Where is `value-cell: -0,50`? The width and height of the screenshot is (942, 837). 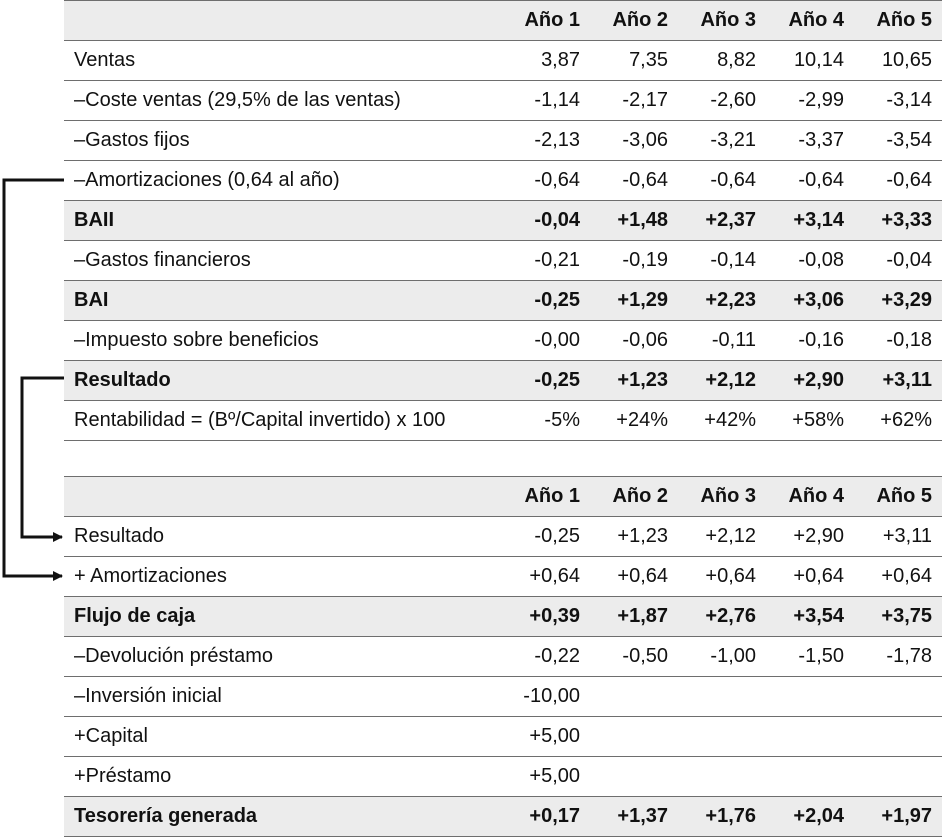 value-cell: -0,50 is located at coordinates (634, 656).